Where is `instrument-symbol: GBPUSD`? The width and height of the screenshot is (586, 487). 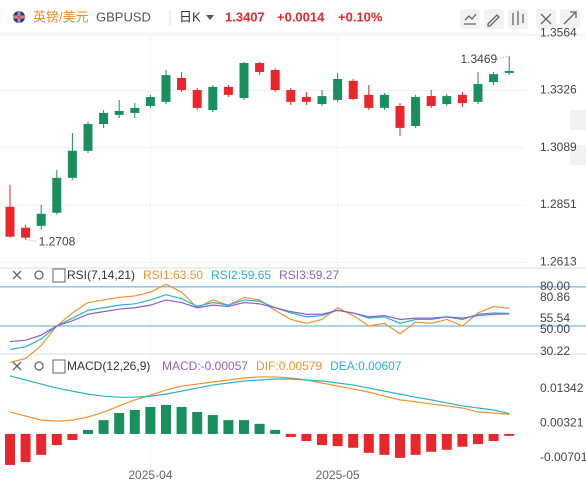 instrument-symbol: GBPUSD is located at coordinates (123, 16).